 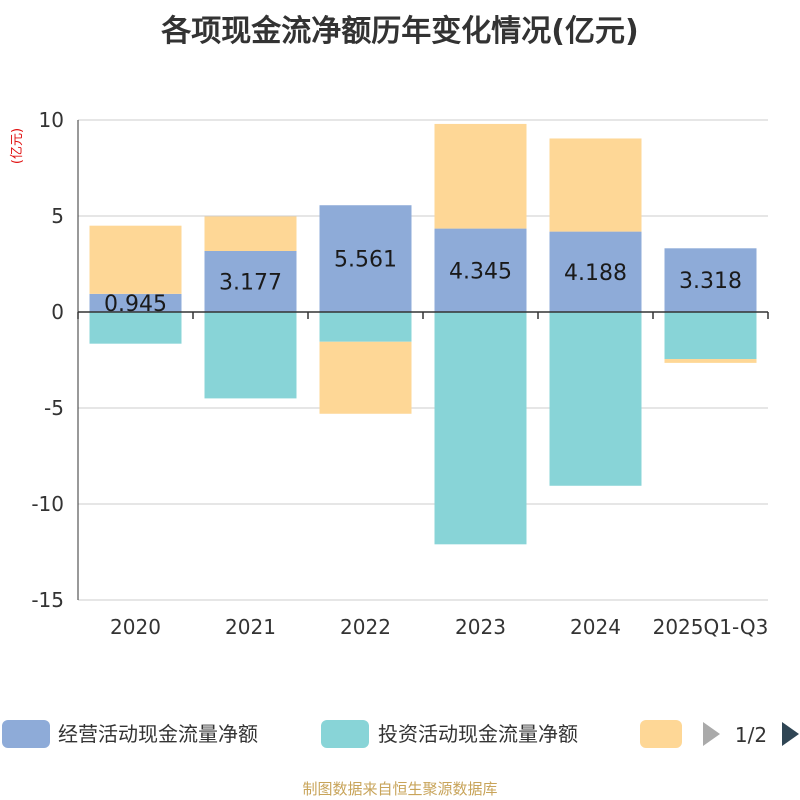 I want to click on y-tick-label: 5, so click(x=57, y=216).